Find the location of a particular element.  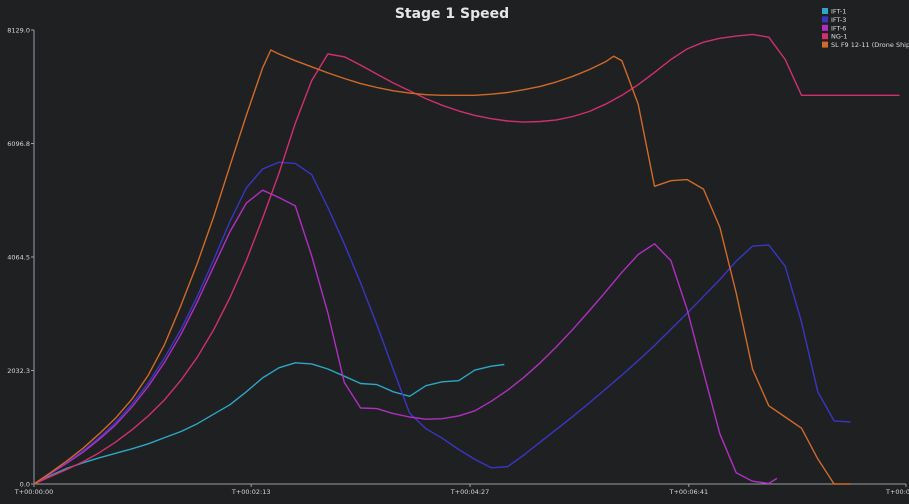

legend-item-ng-1: NG-1 is located at coordinates (834, 37).